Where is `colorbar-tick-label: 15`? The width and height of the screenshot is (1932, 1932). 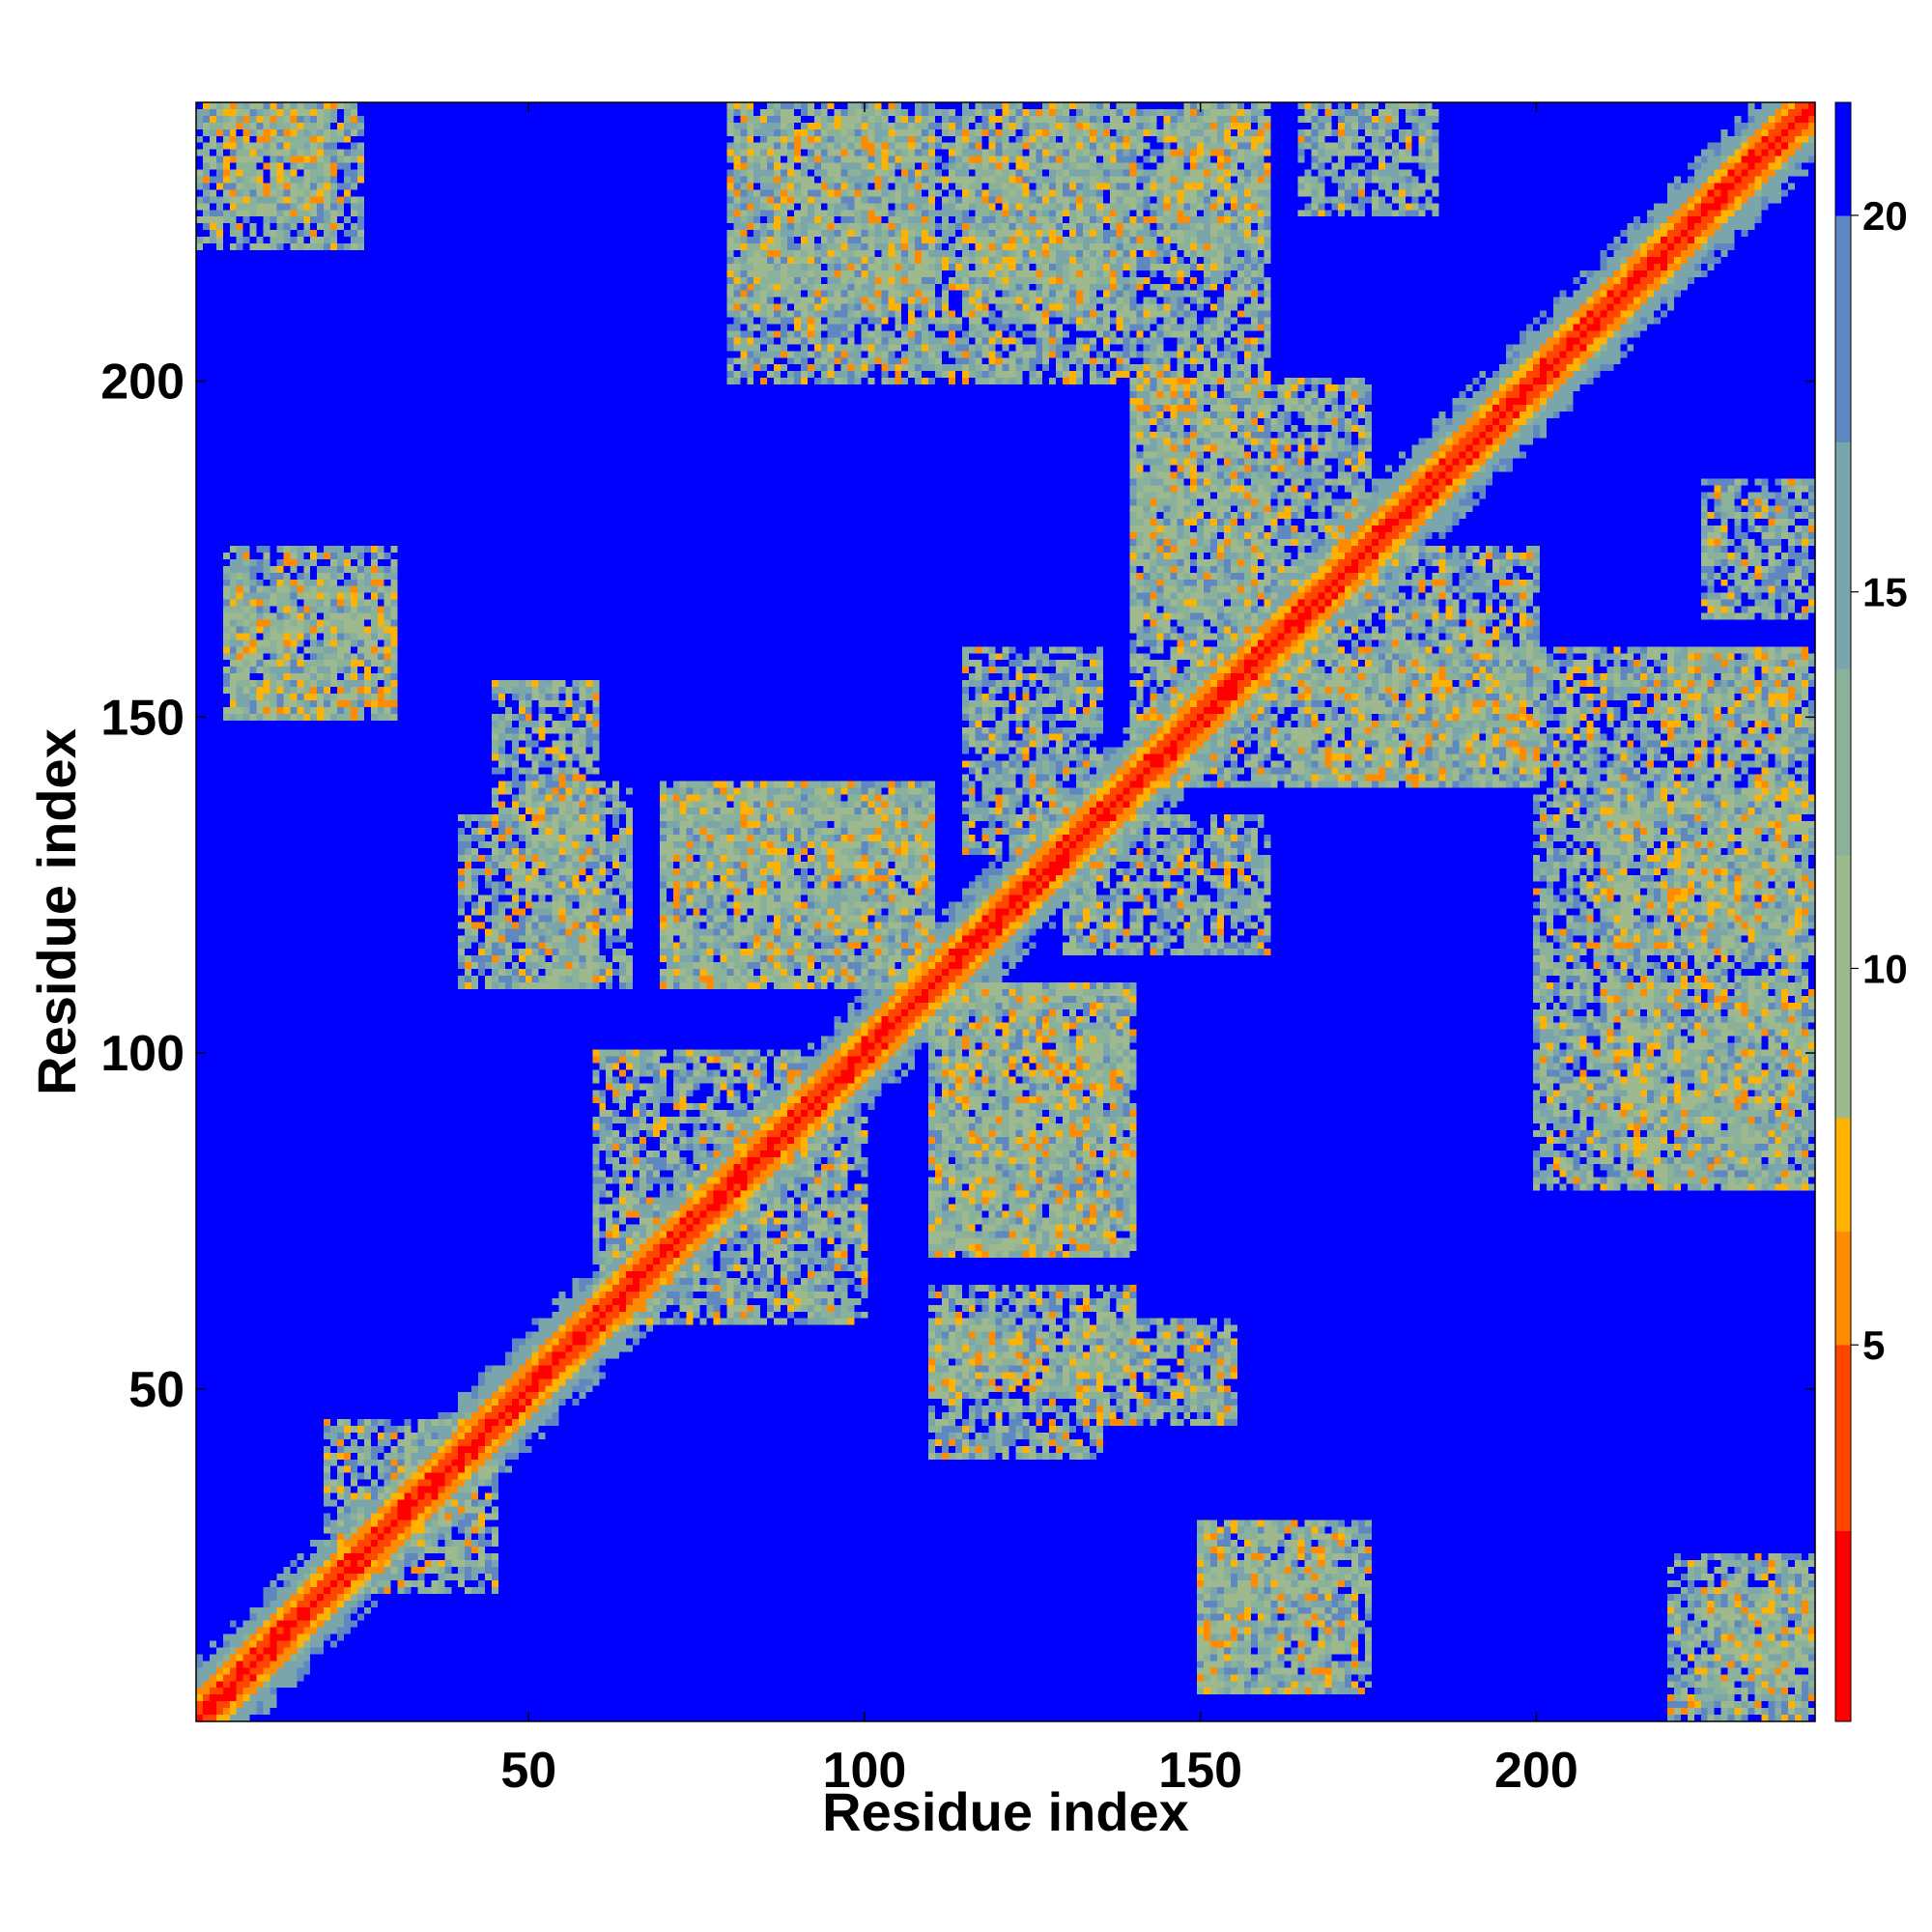
colorbar-tick-label: 15 is located at coordinates (1885, 592).